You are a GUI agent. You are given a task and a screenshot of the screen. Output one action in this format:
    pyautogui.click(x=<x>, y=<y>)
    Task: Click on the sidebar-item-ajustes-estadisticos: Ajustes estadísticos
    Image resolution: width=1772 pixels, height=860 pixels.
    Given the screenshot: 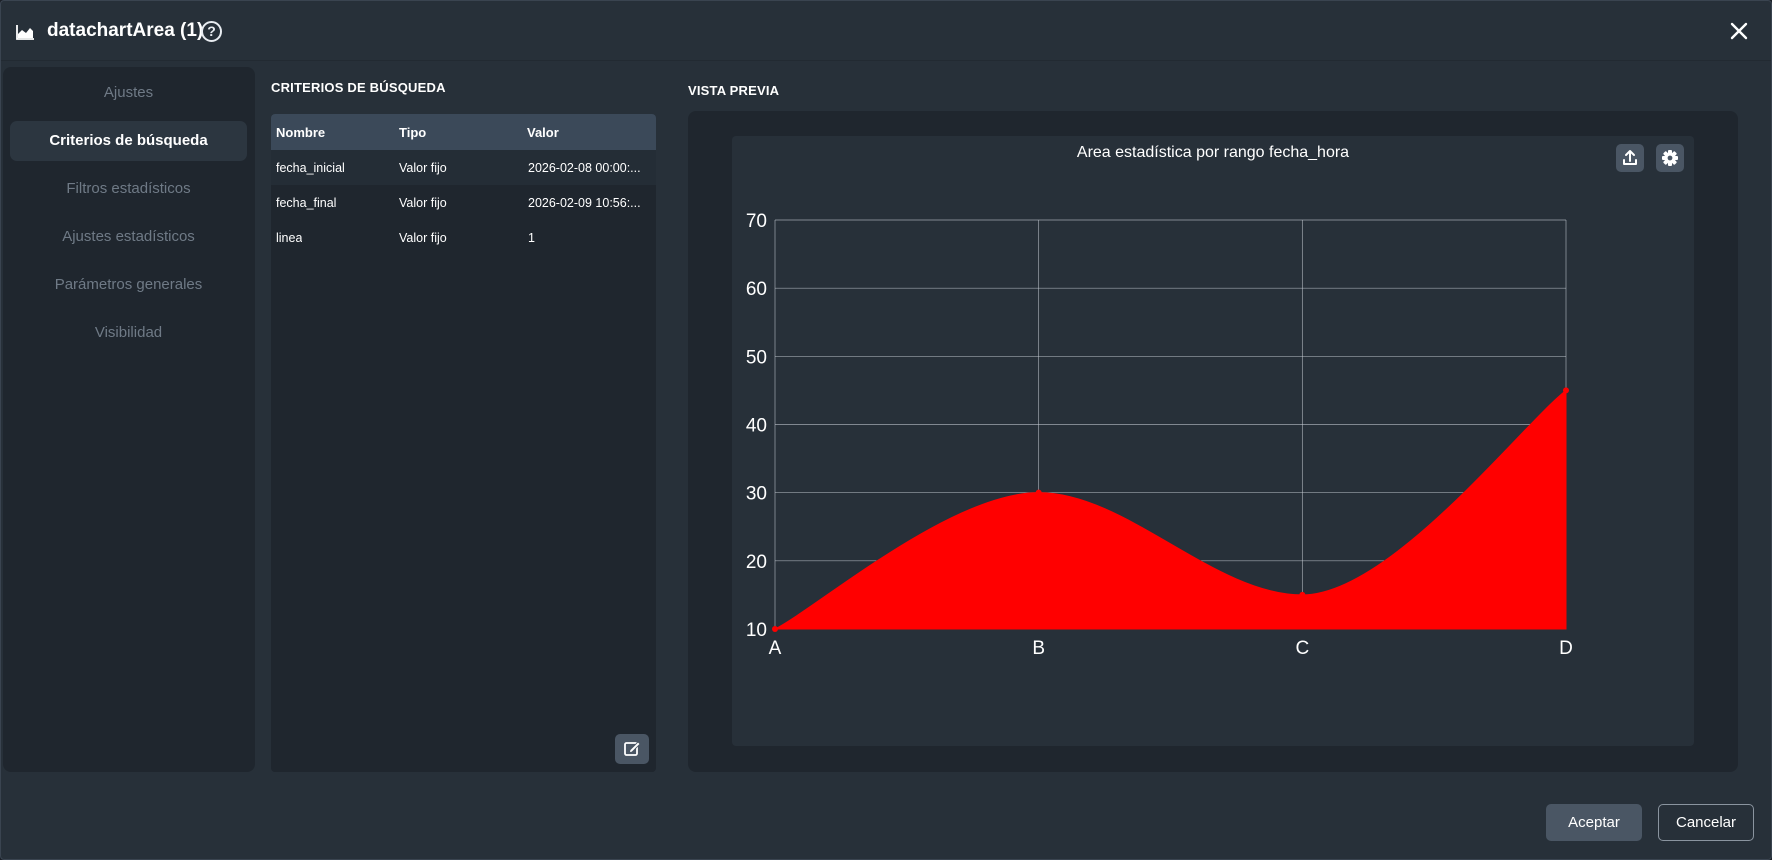 What is the action you would take?
    pyautogui.click(x=128, y=236)
    